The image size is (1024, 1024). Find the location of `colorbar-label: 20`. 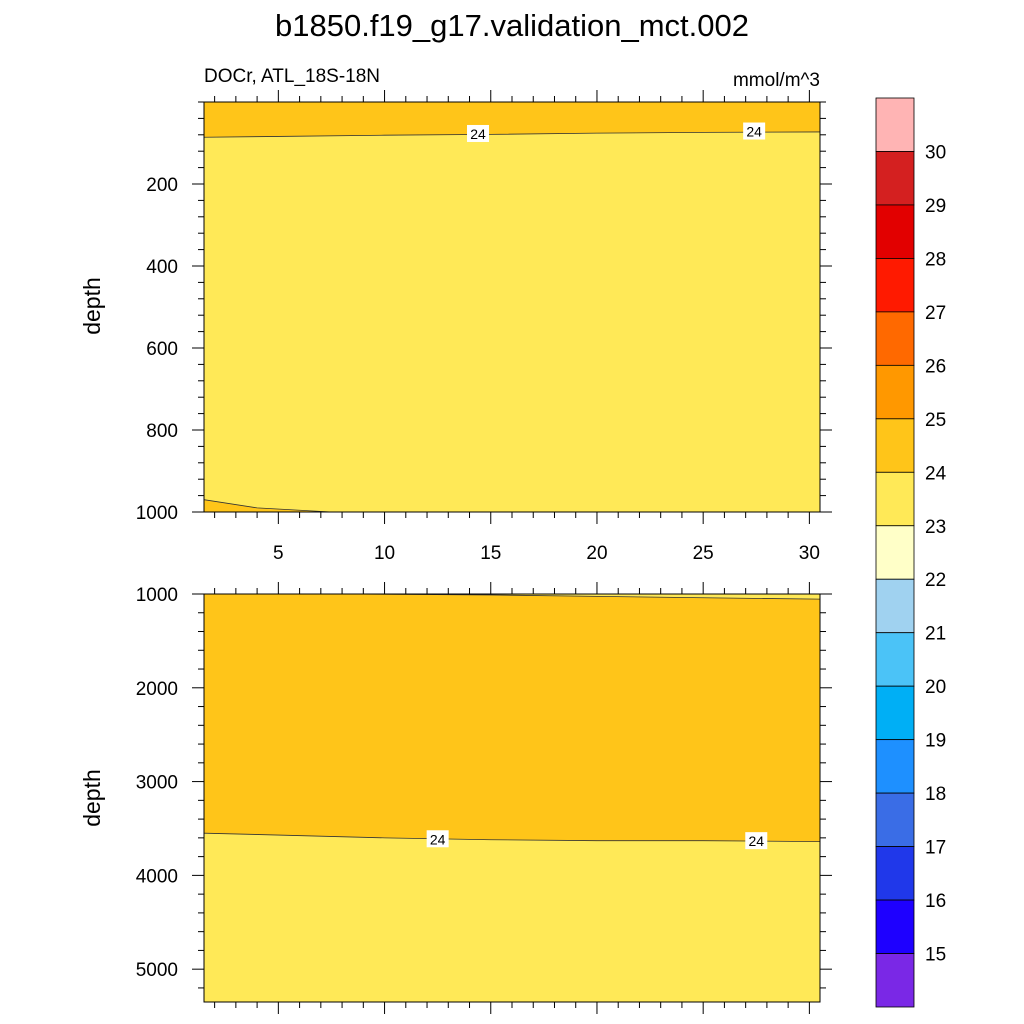

colorbar-label: 20 is located at coordinates (935, 687).